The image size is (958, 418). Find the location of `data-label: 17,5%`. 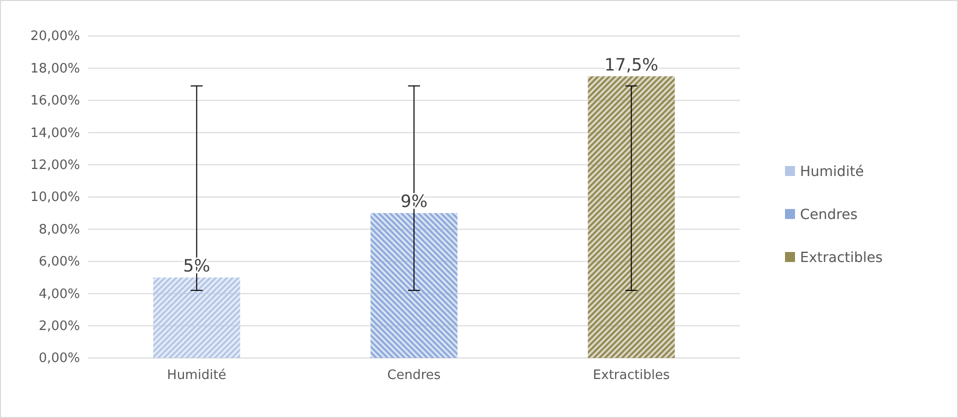

data-label: 17,5% is located at coordinates (631, 65).